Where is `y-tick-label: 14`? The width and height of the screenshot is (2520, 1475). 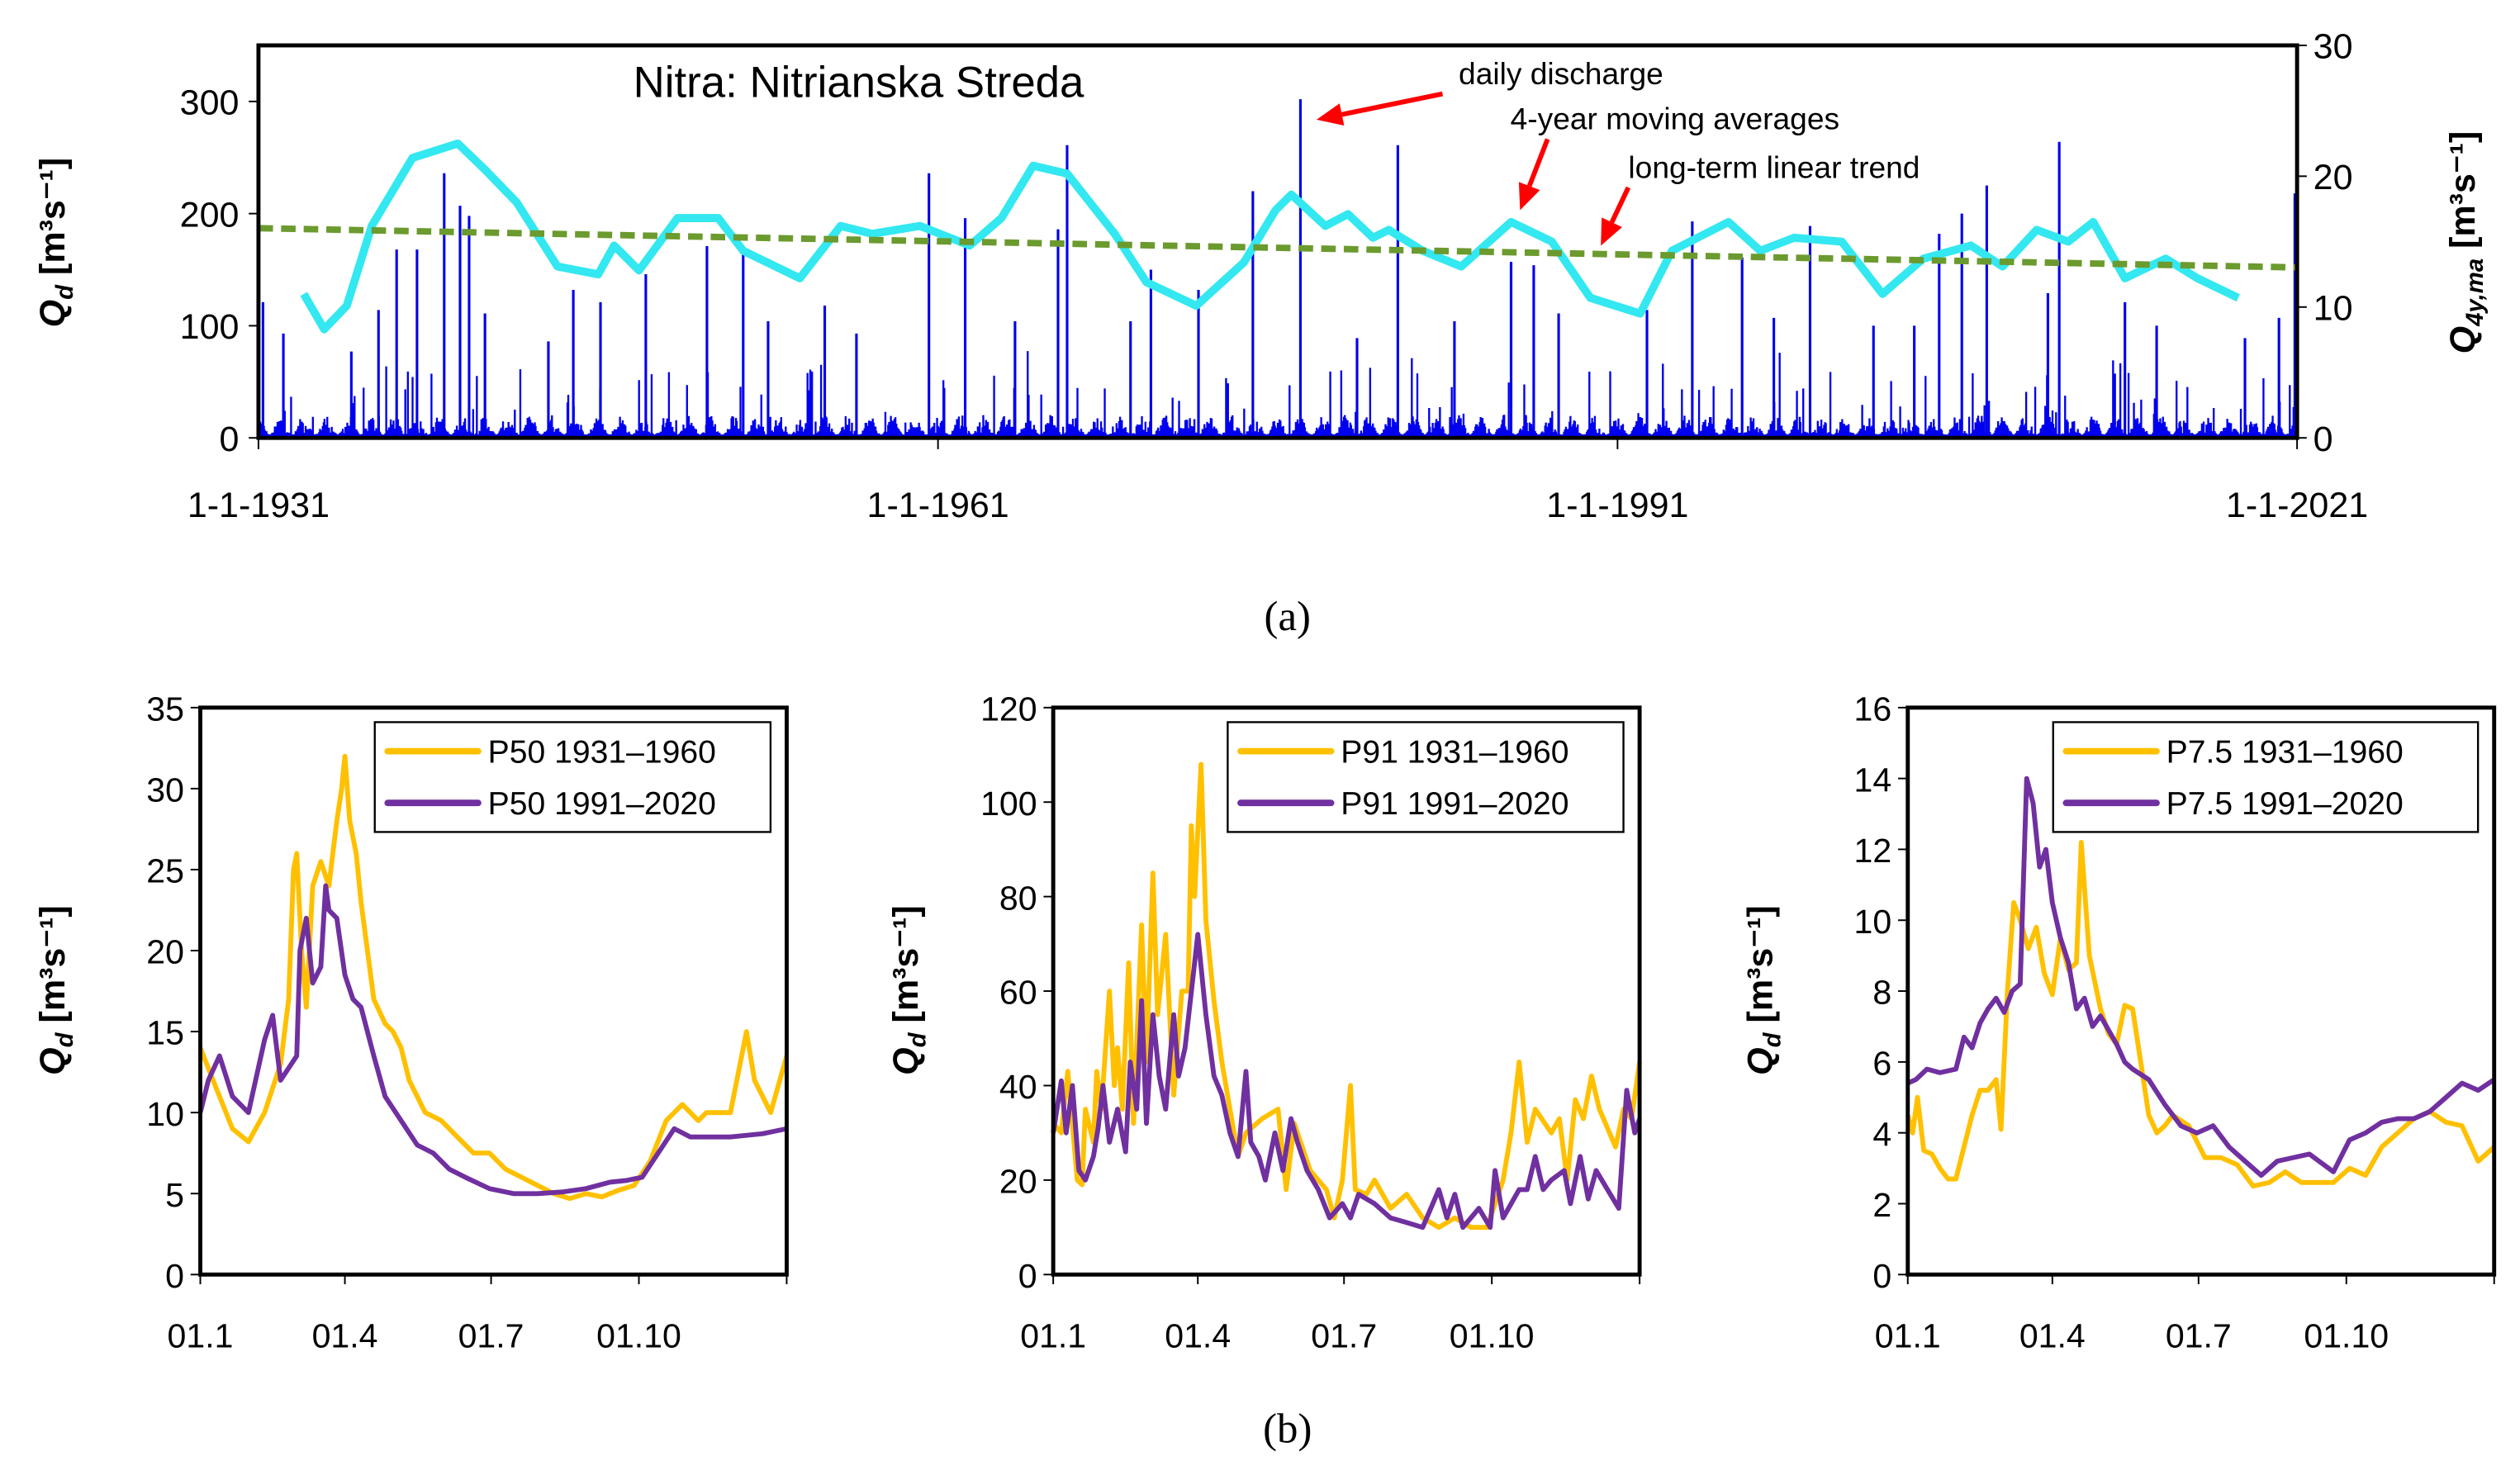 y-tick-label: 14 is located at coordinates (1873, 780).